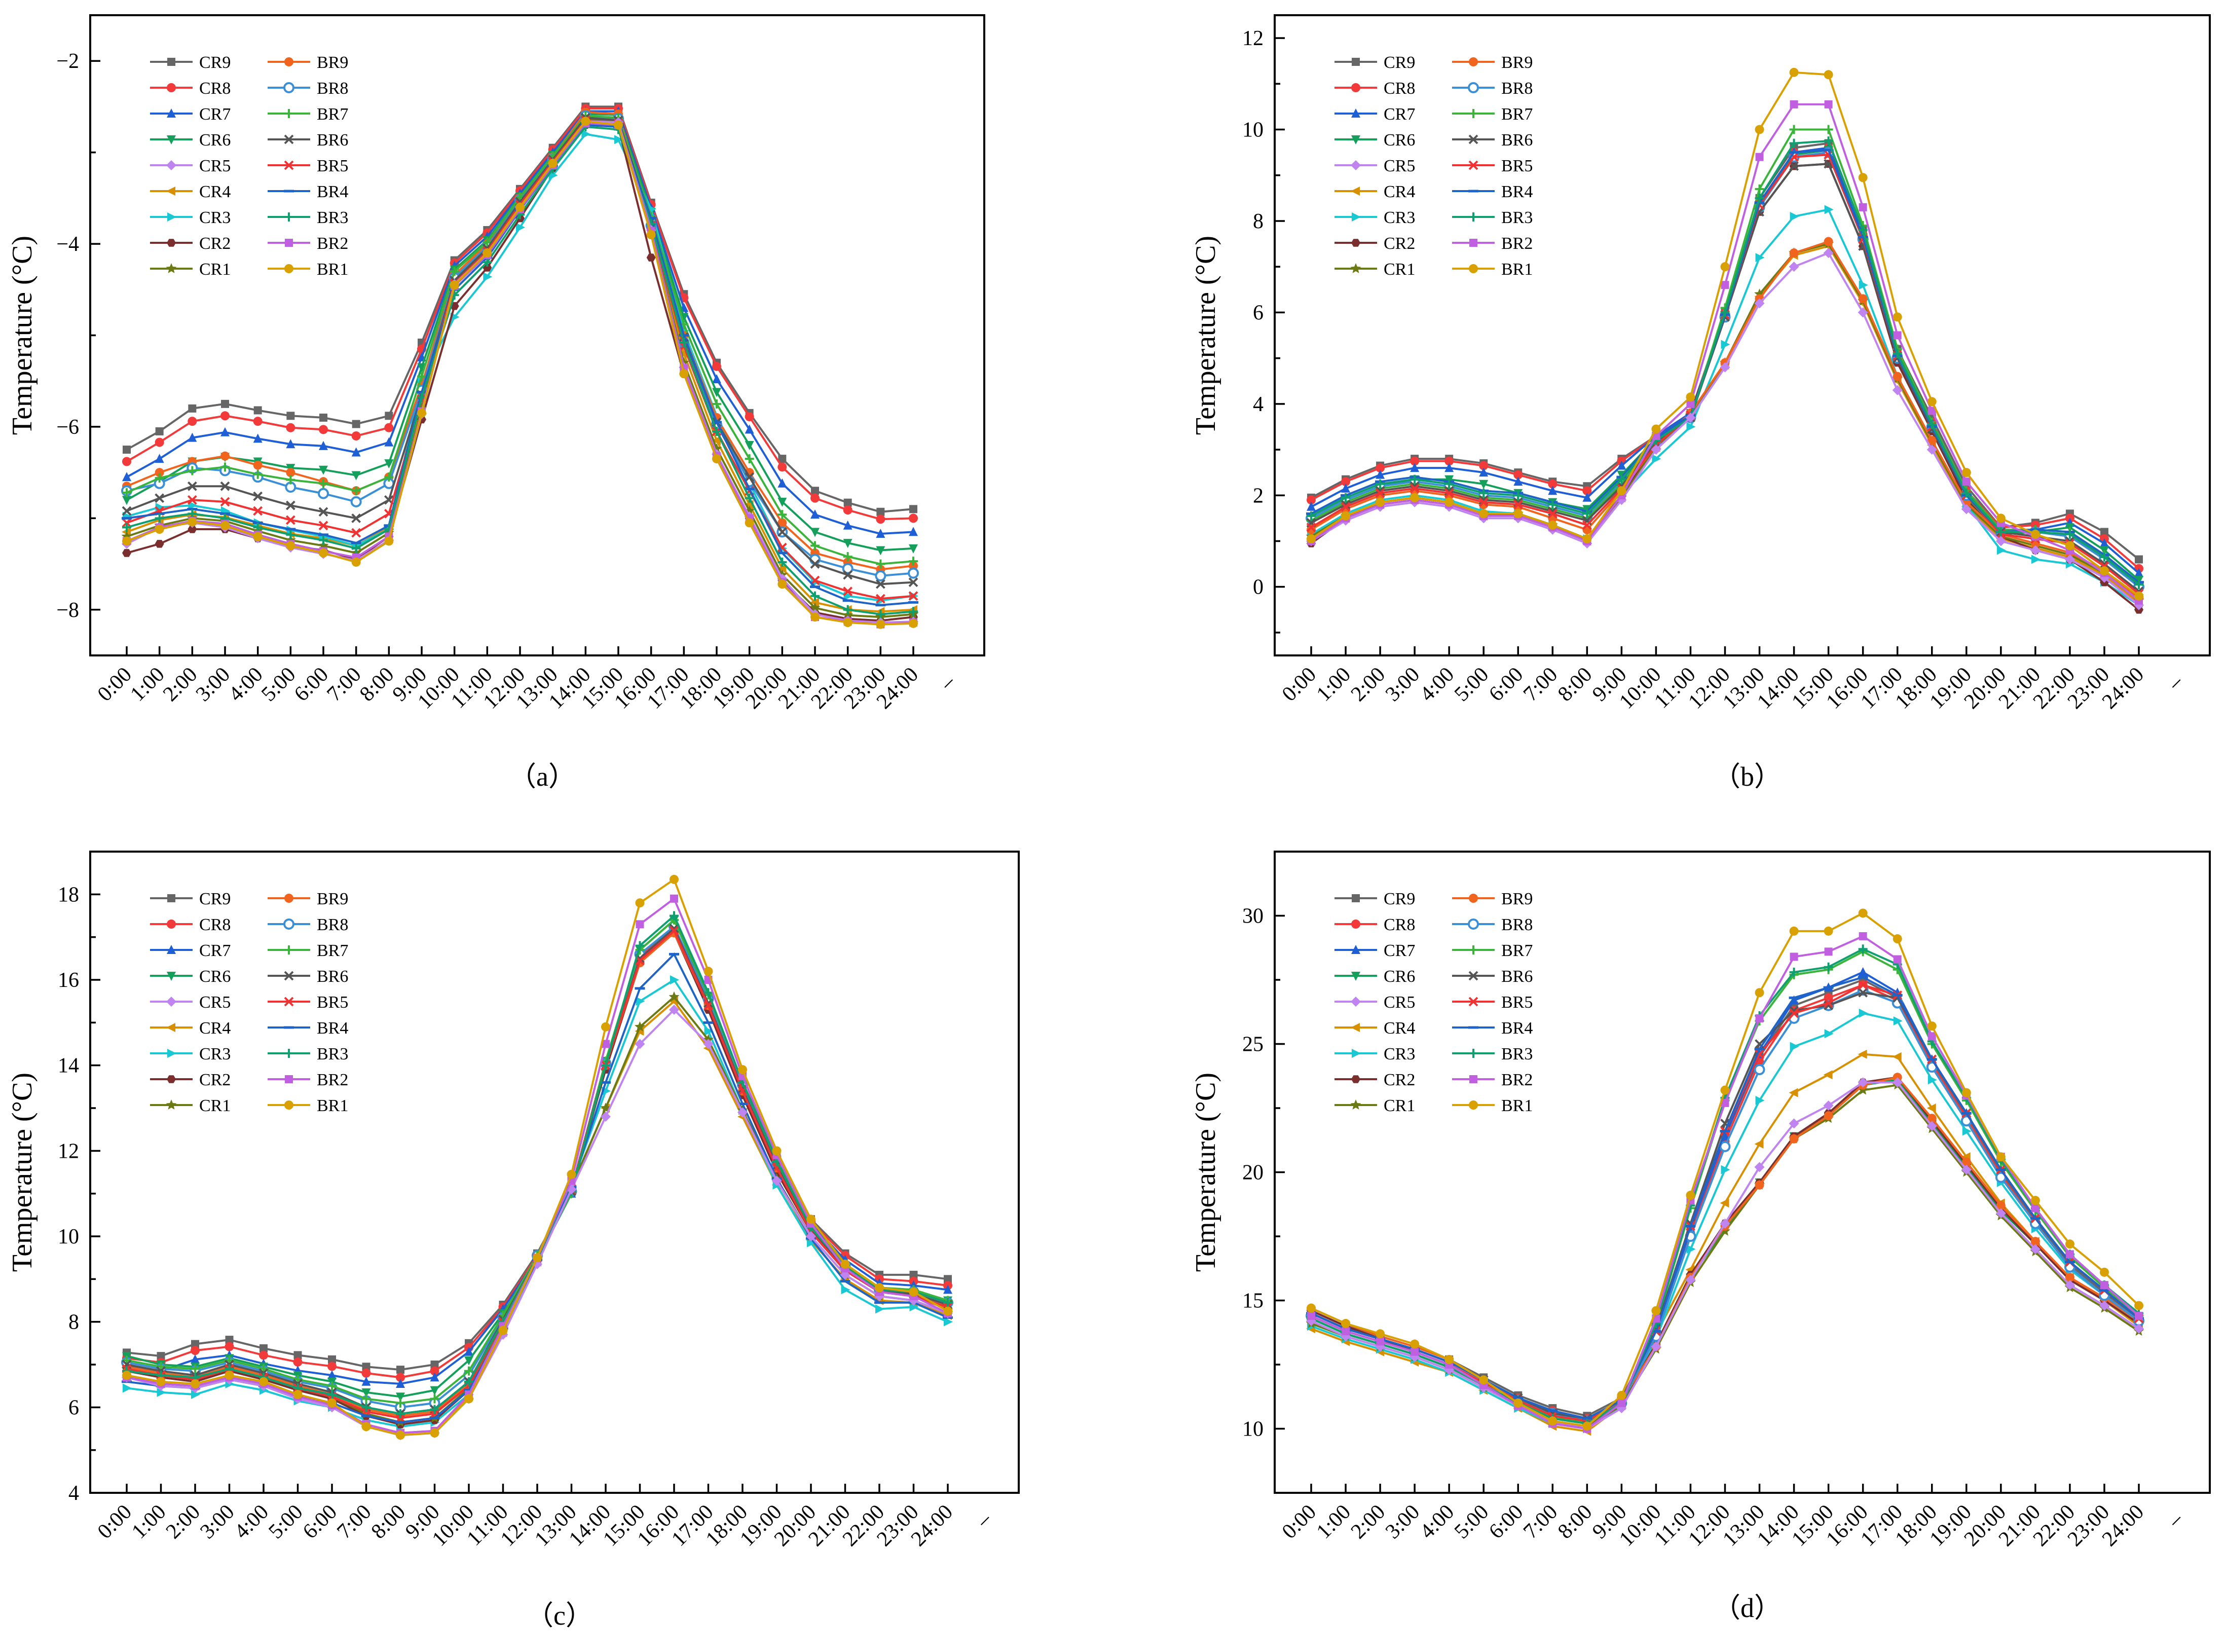 Image resolution: width=2225 pixels, height=1652 pixels. I want to click on series-br3, so click(537, 1164).